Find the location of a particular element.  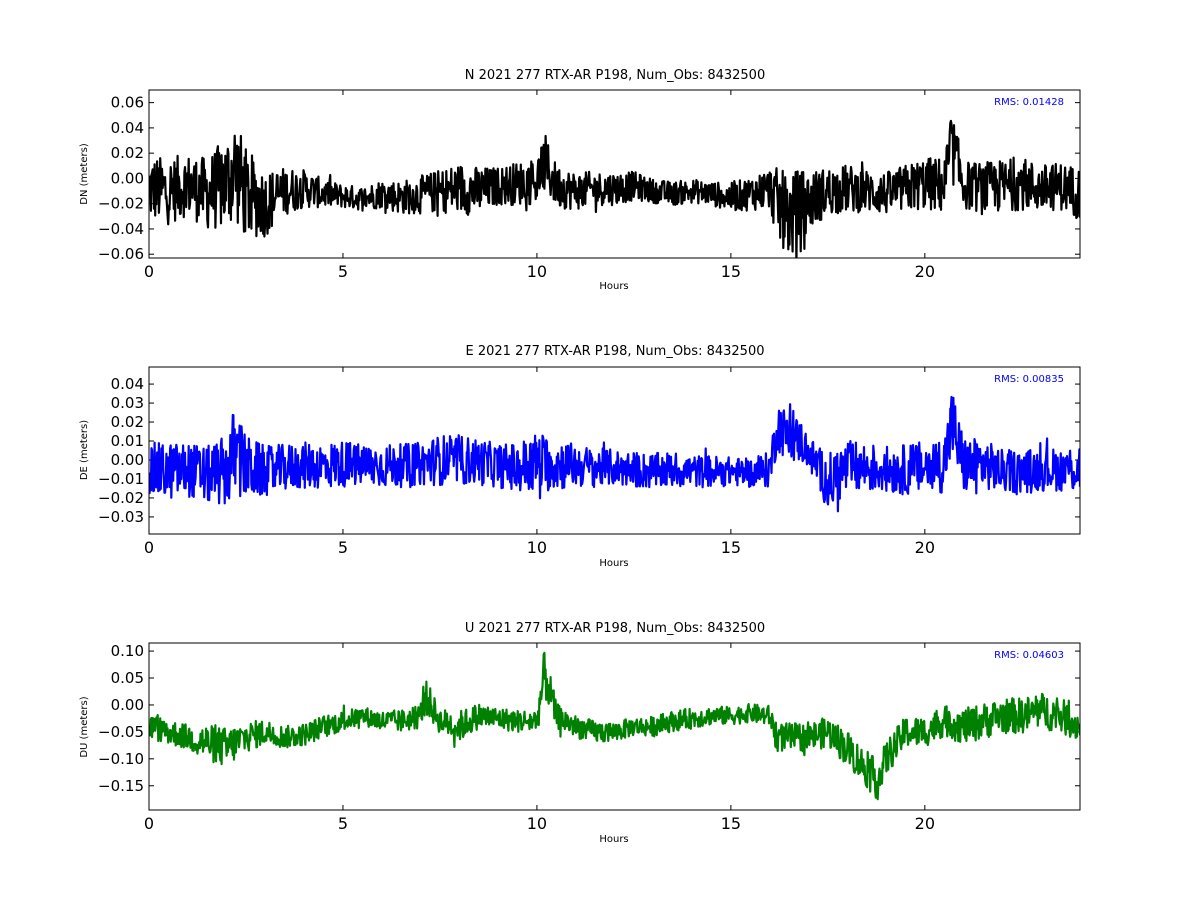

panel-east-frame is located at coordinates (614, 450).